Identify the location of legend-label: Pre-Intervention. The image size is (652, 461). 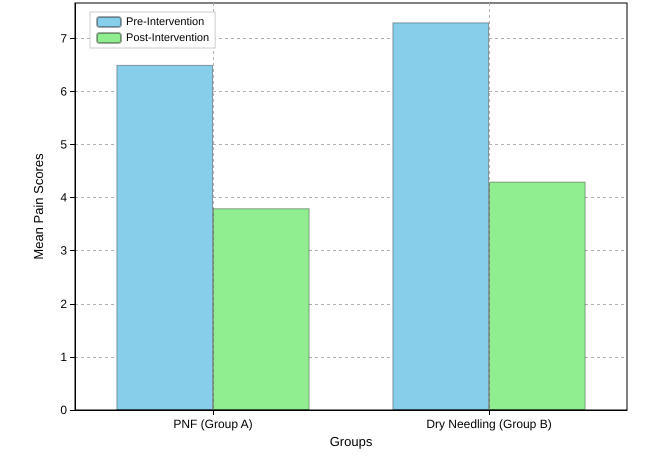
(165, 22).